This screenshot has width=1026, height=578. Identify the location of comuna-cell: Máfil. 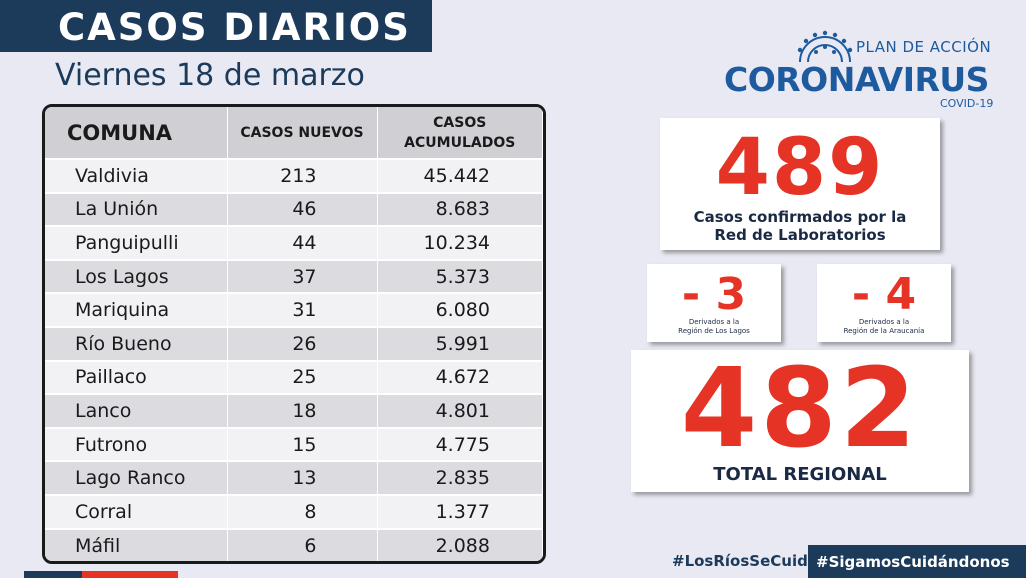
(136, 544).